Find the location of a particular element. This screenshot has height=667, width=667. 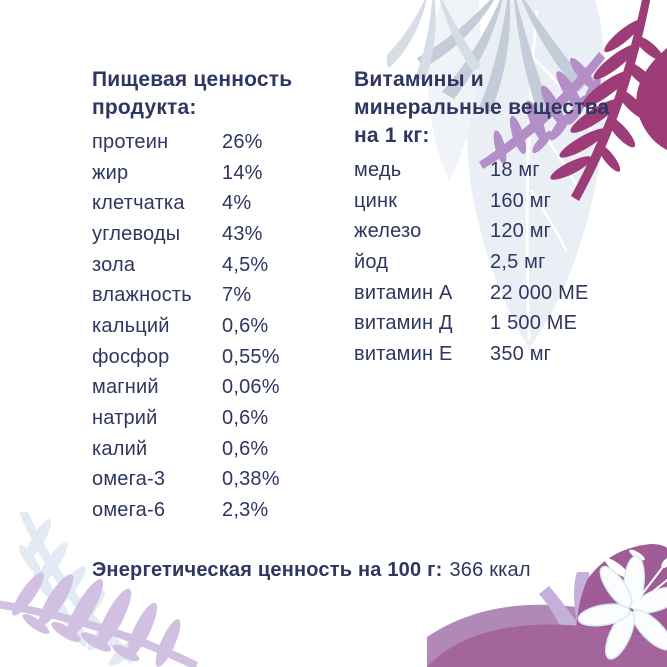

nutrition-row: натрий 0,6% is located at coordinates (217, 418).